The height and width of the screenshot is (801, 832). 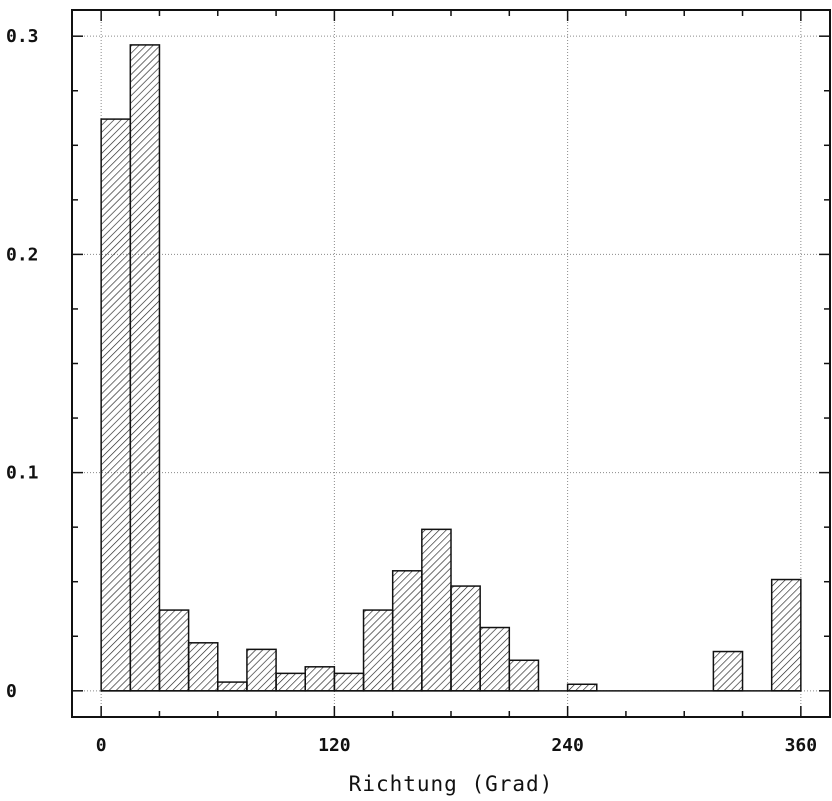 What do you see at coordinates (22, 473) in the screenshot?
I see `y-tick-label: 0.1` at bounding box center [22, 473].